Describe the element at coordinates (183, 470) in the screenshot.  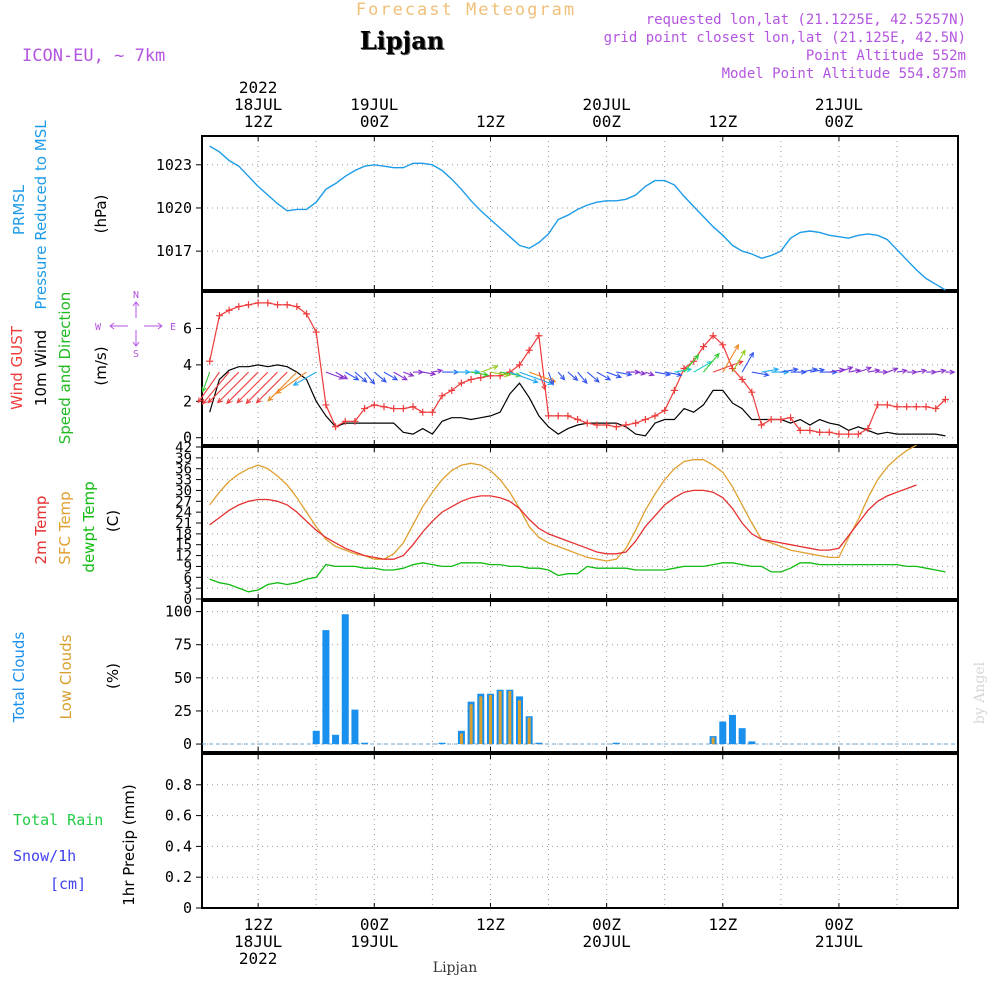
I see `y-tick-label: 36` at that location.